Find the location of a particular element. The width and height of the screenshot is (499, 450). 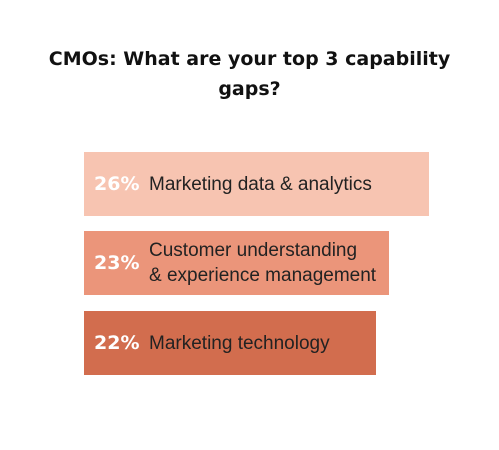

bar-category-label-line: & experience management is located at coordinates (263, 275).